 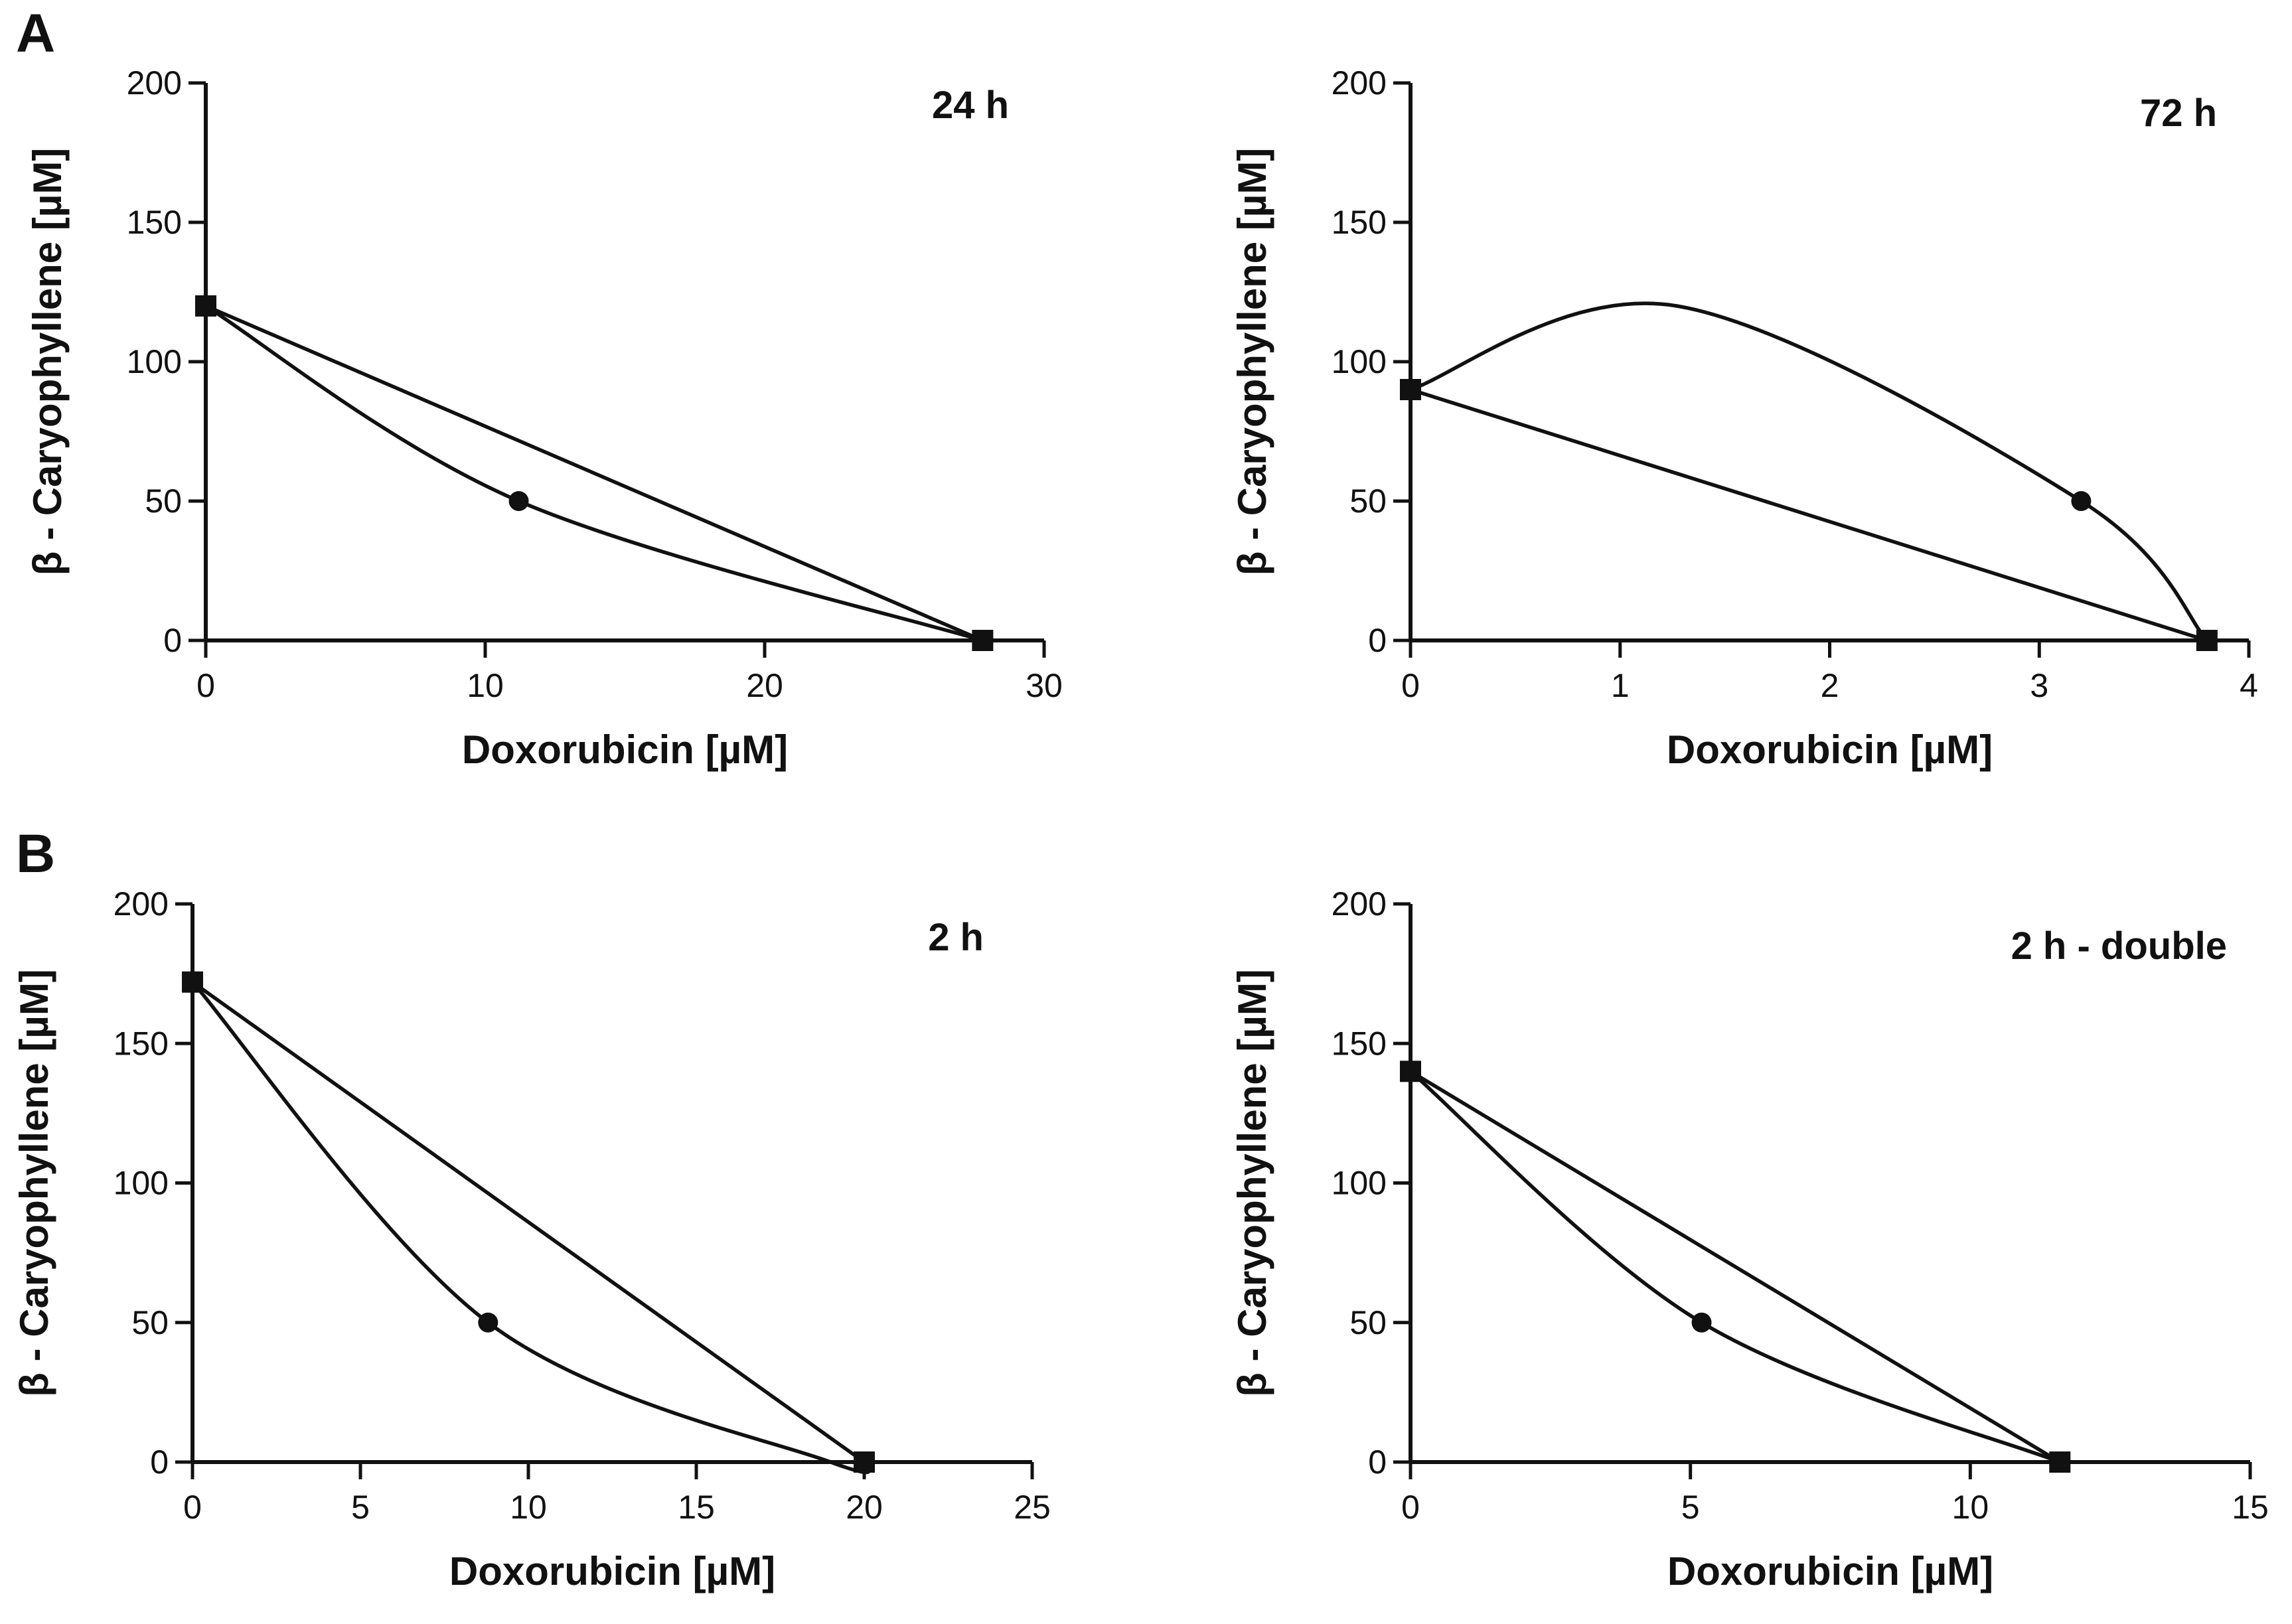 I want to click on x-tick-label: 1, so click(x=1620, y=685).